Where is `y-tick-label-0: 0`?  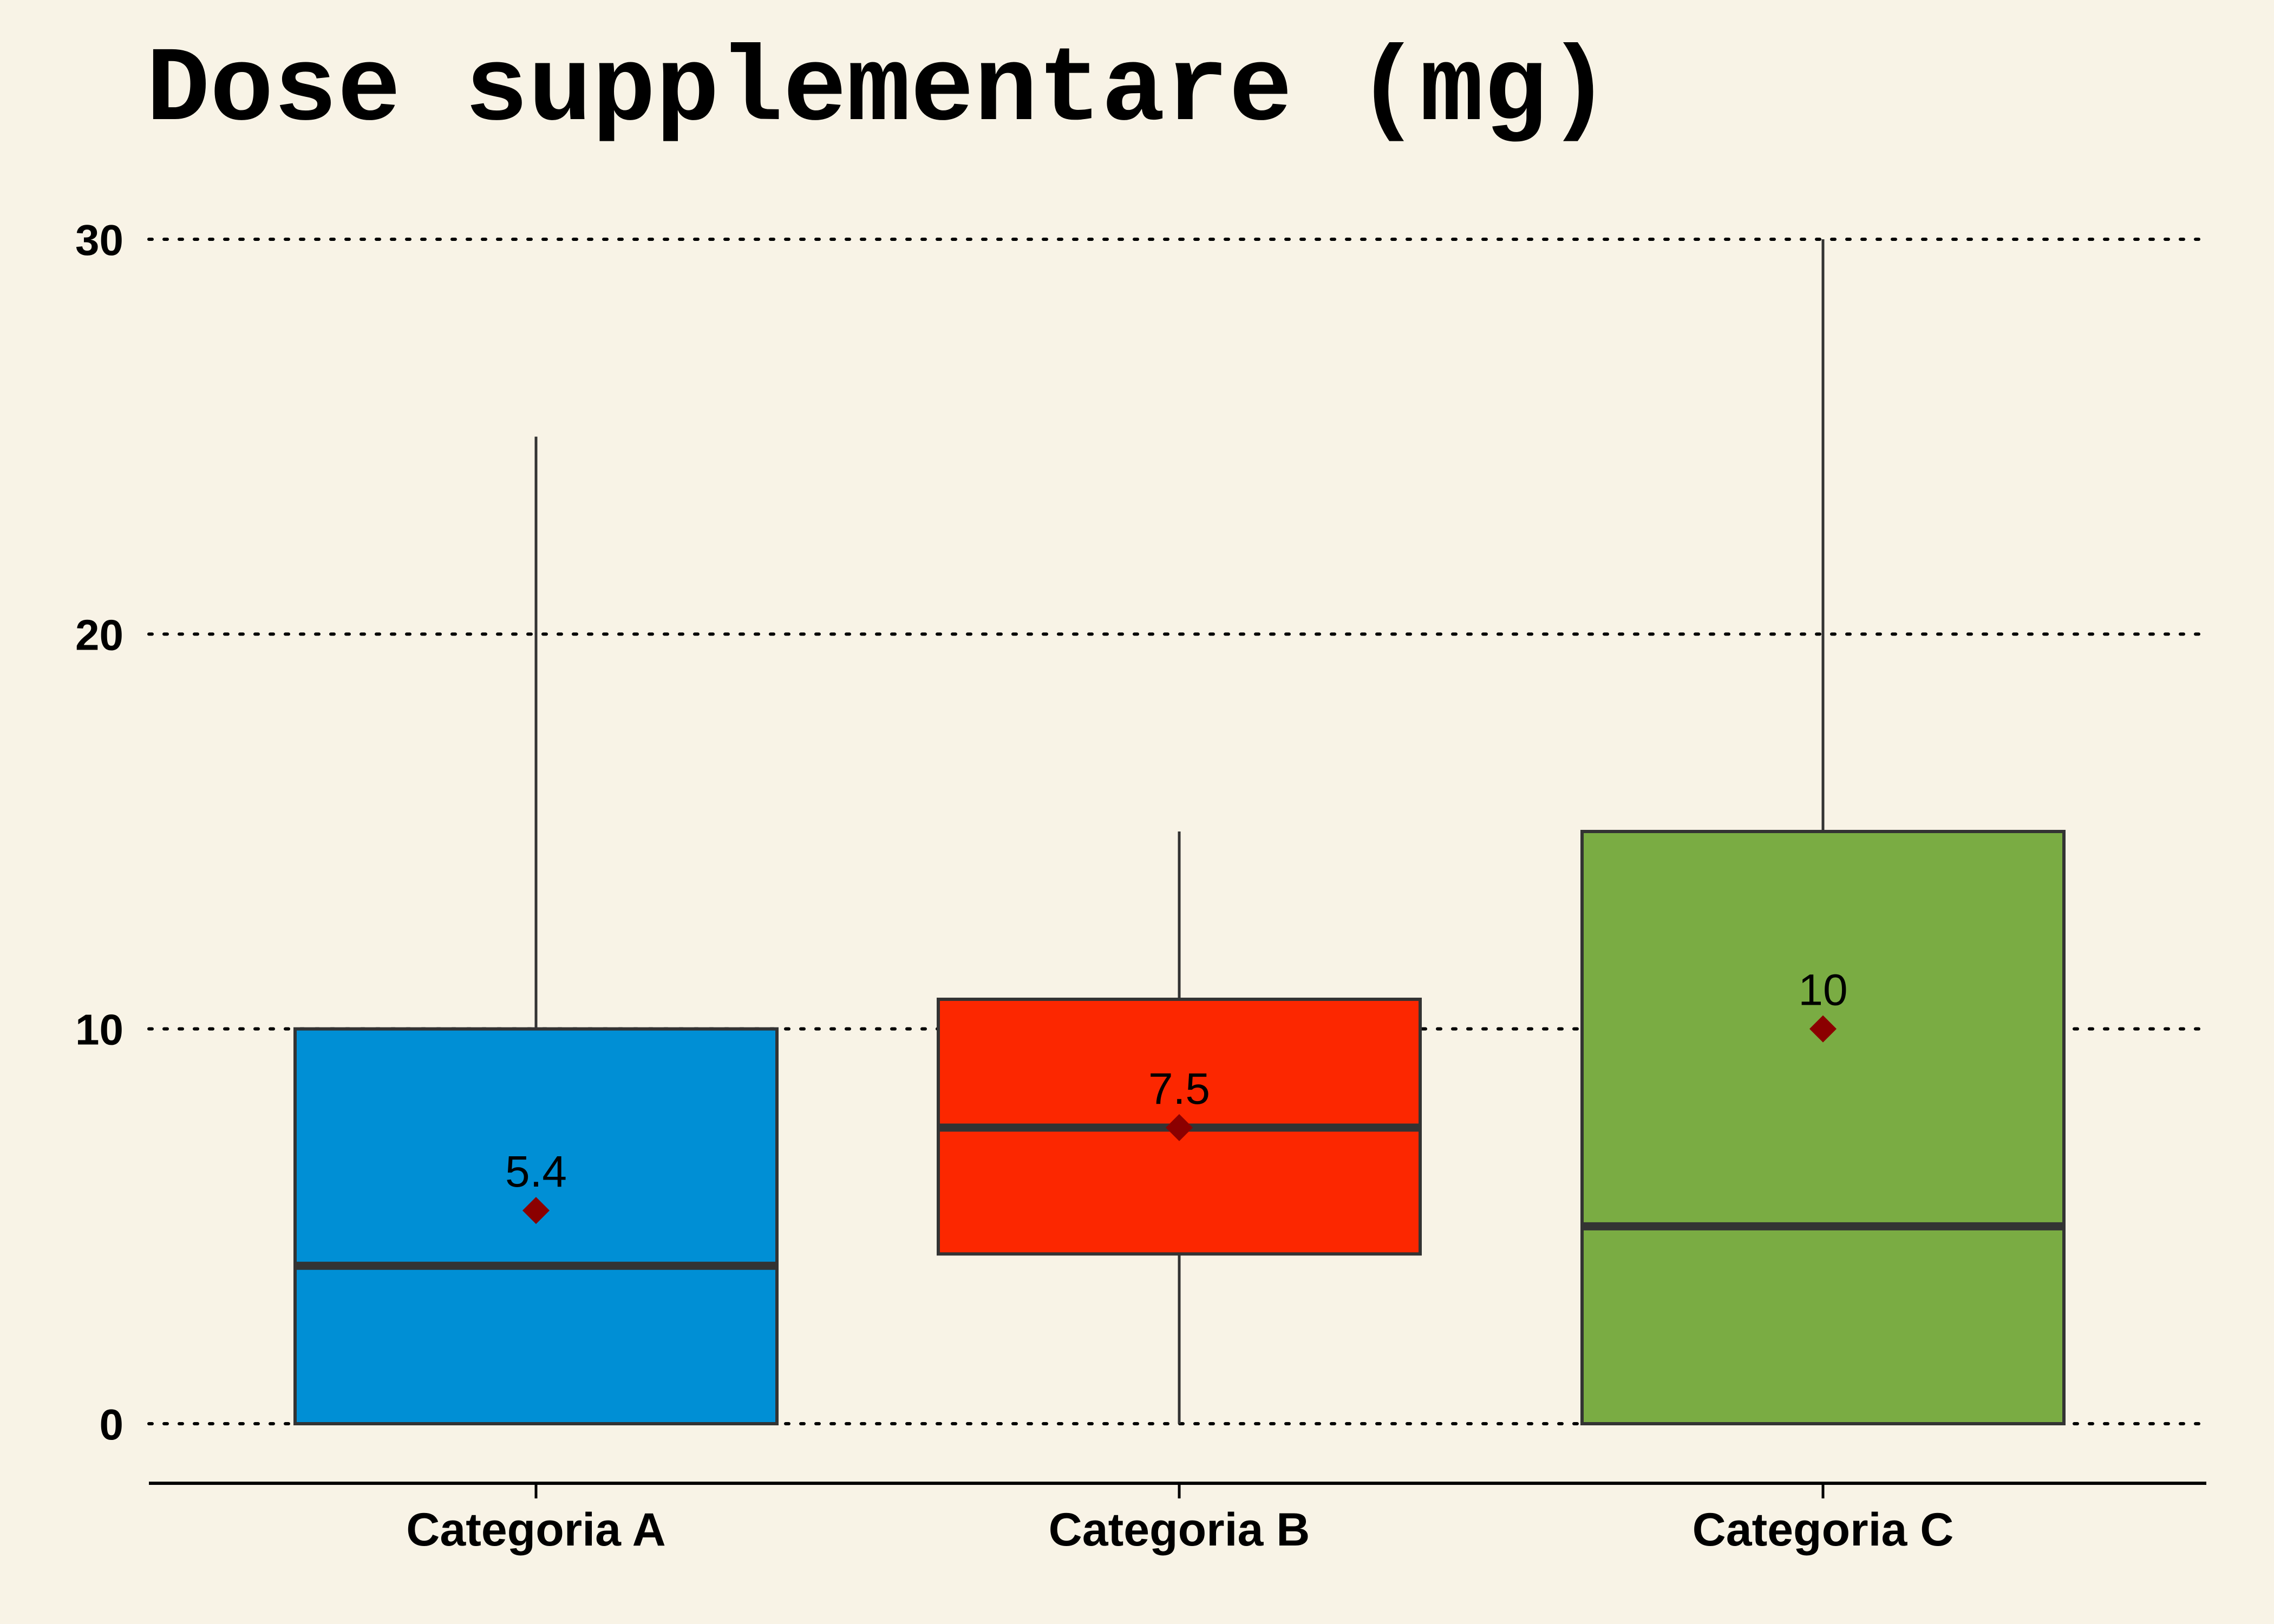
y-tick-label-0: 0 is located at coordinates (112, 1425).